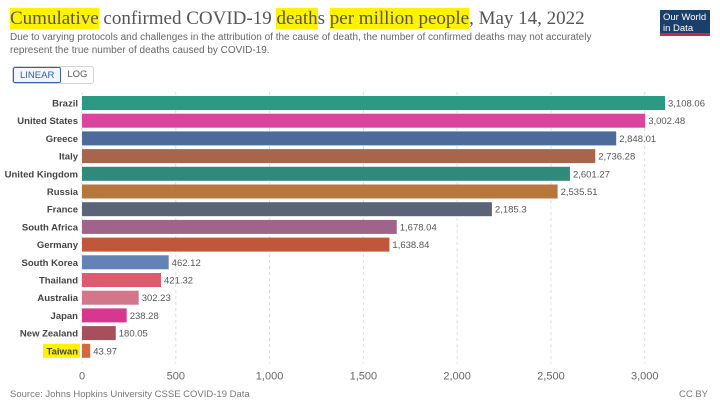 This screenshot has height=403, width=720. What do you see at coordinates (65, 316) in the screenshot?
I see `category-label: Japan` at bounding box center [65, 316].